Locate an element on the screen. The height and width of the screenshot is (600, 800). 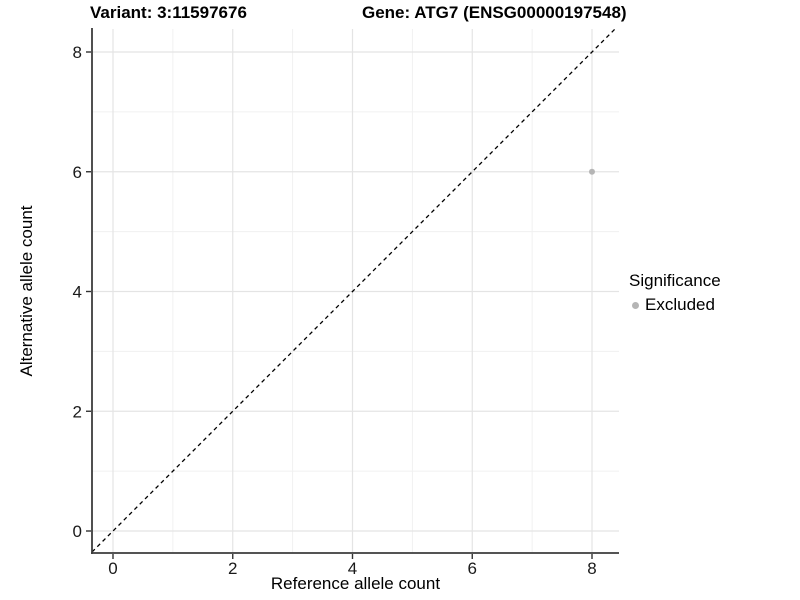
gene-title: Gene: ATG7 (ENSG00000197548) is located at coordinates (494, 12).